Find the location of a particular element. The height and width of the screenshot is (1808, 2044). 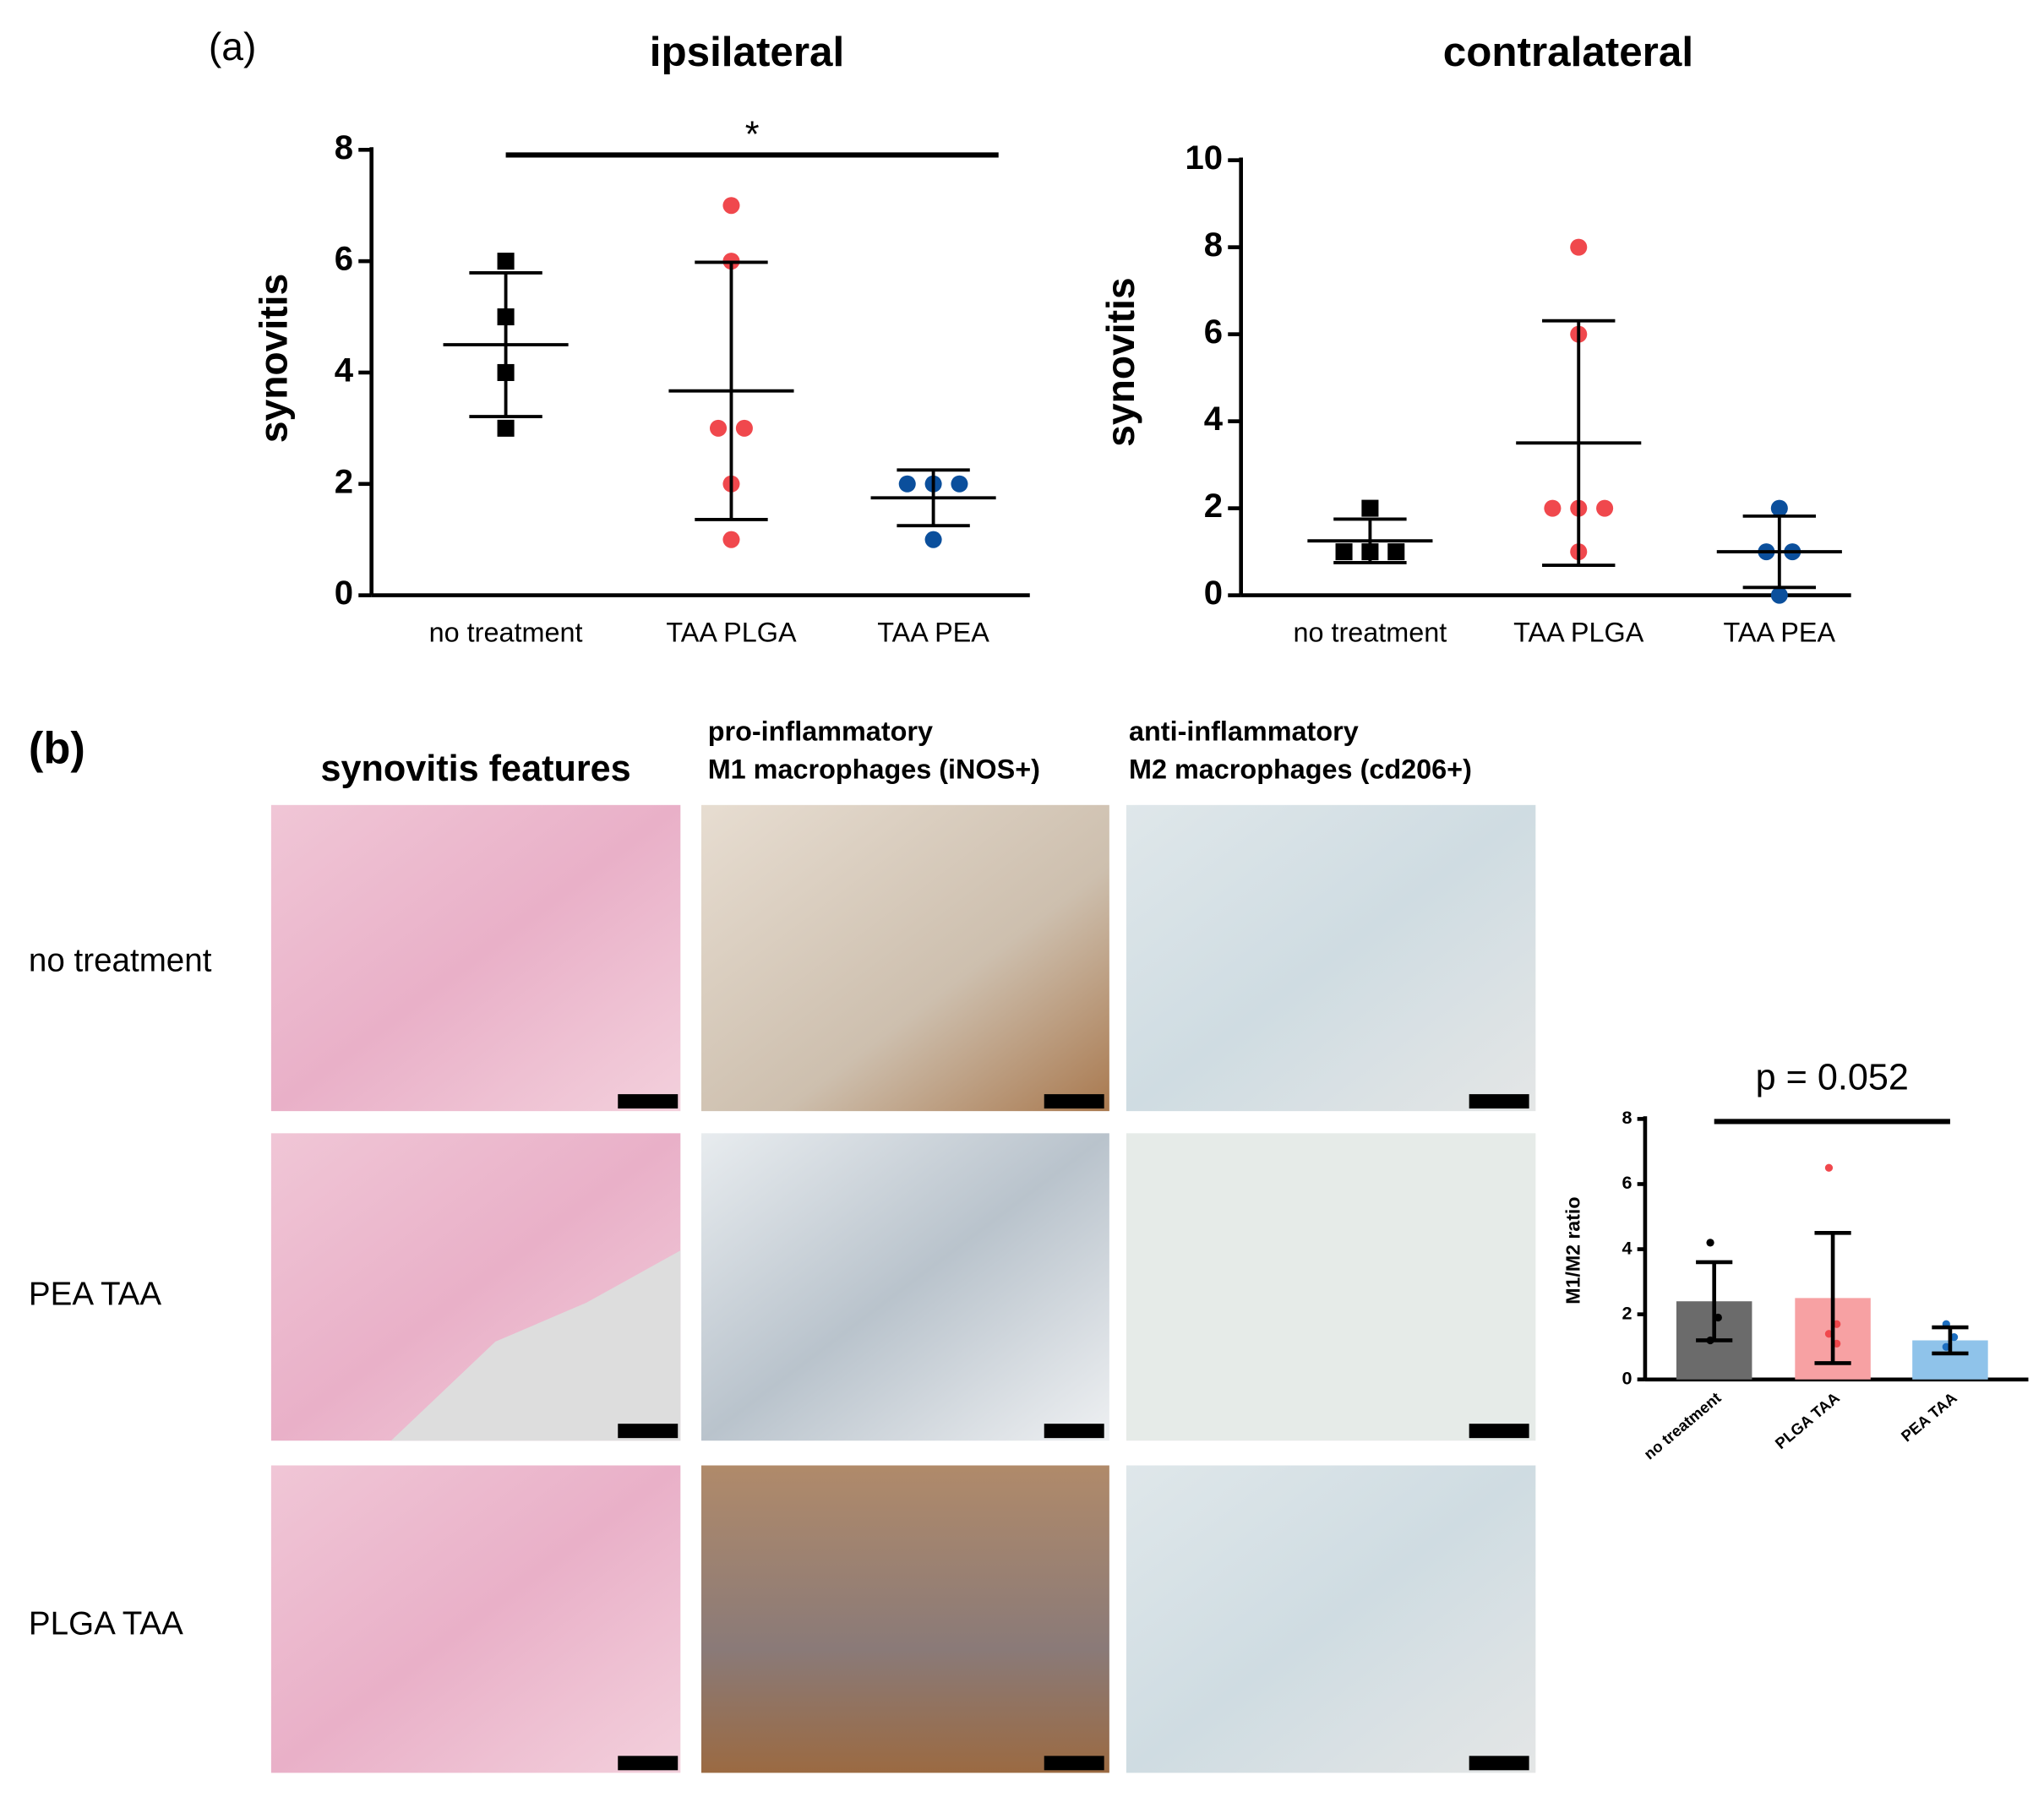

image-he-no-treatment is located at coordinates (475, 958).